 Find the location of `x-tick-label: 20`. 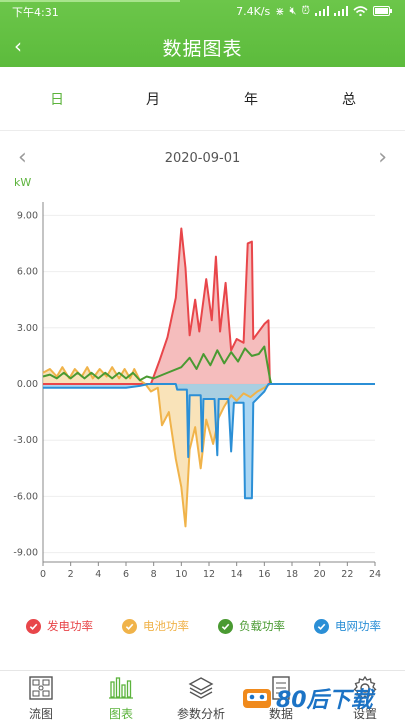

x-tick-label: 20 is located at coordinates (320, 574).